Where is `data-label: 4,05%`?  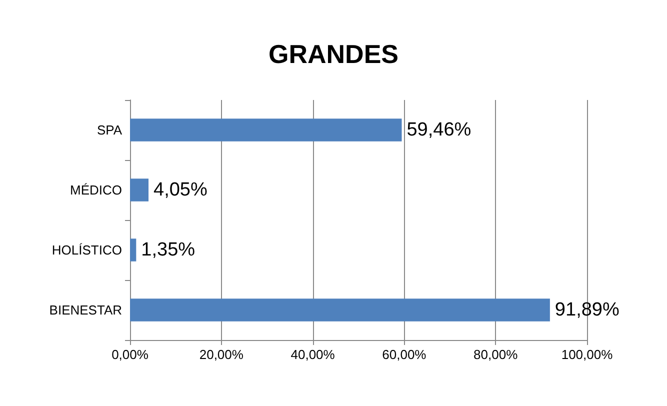
data-label: 4,05% is located at coordinates (181, 190).